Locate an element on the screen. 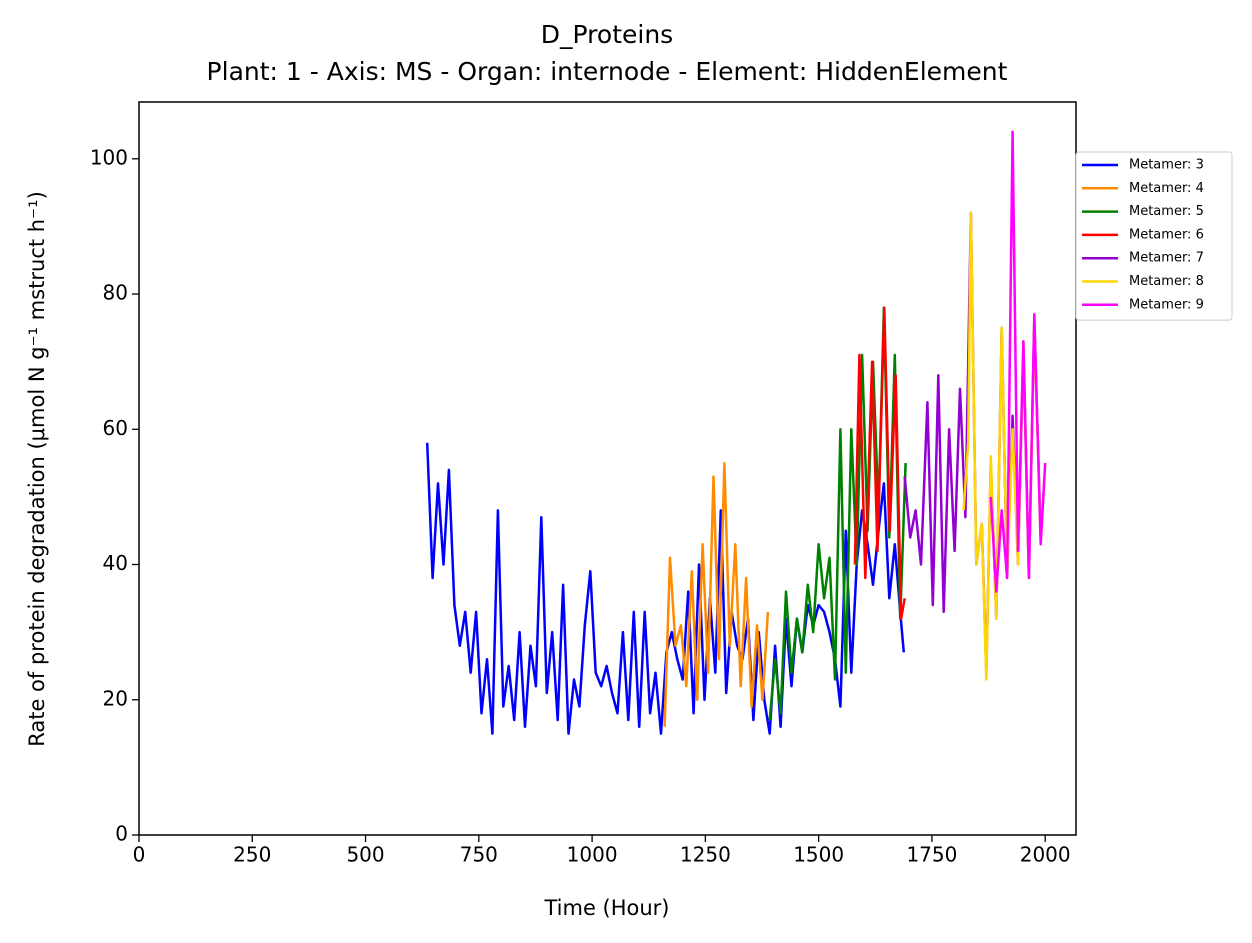 The image size is (1252, 943). y-tick-label: 60 is located at coordinates (115, 428).